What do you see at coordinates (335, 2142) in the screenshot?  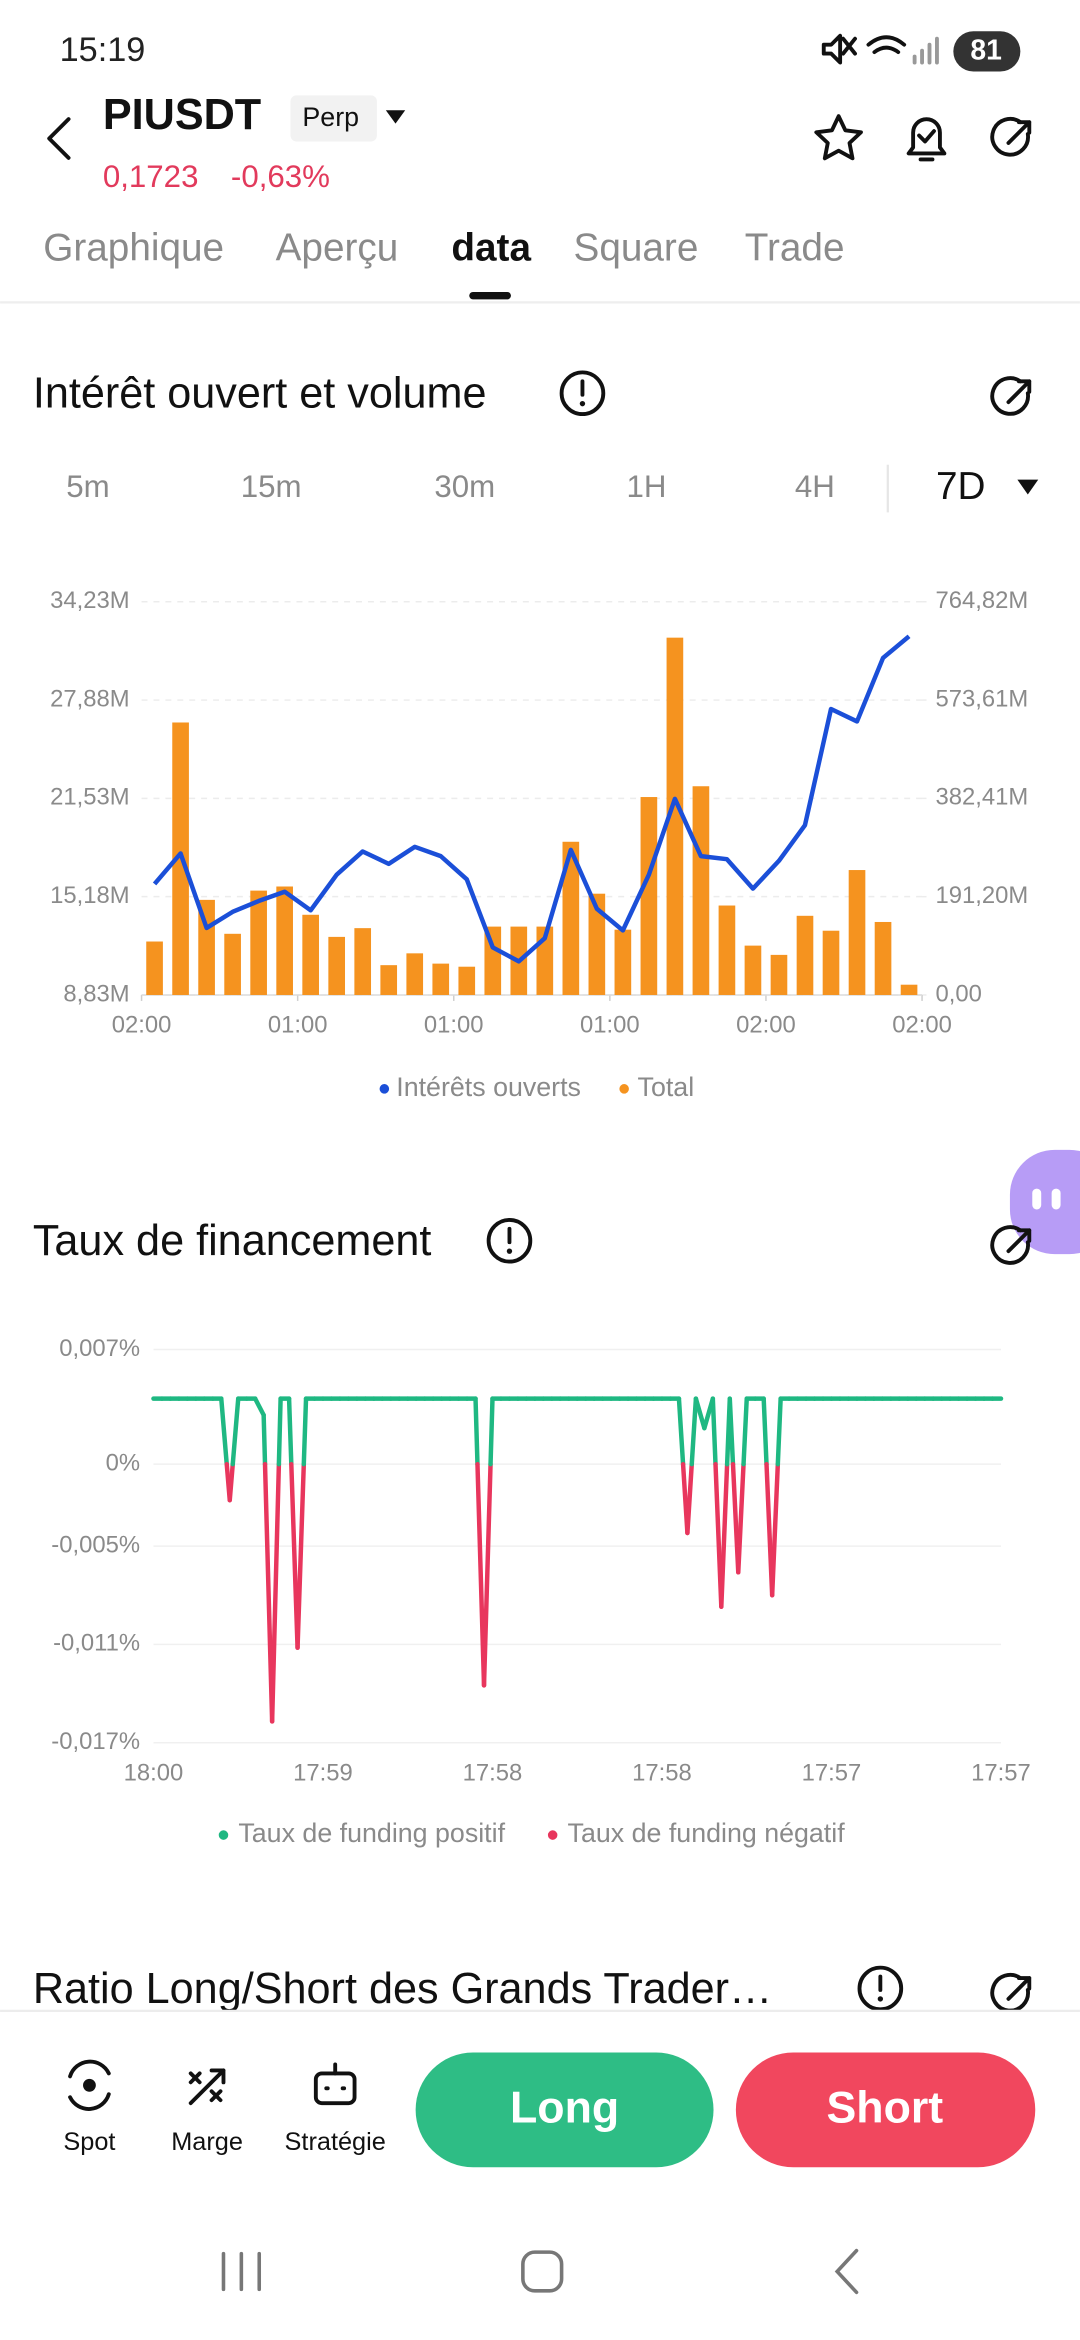 I see `nav-label: Stratégie` at bounding box center [335, 2142].